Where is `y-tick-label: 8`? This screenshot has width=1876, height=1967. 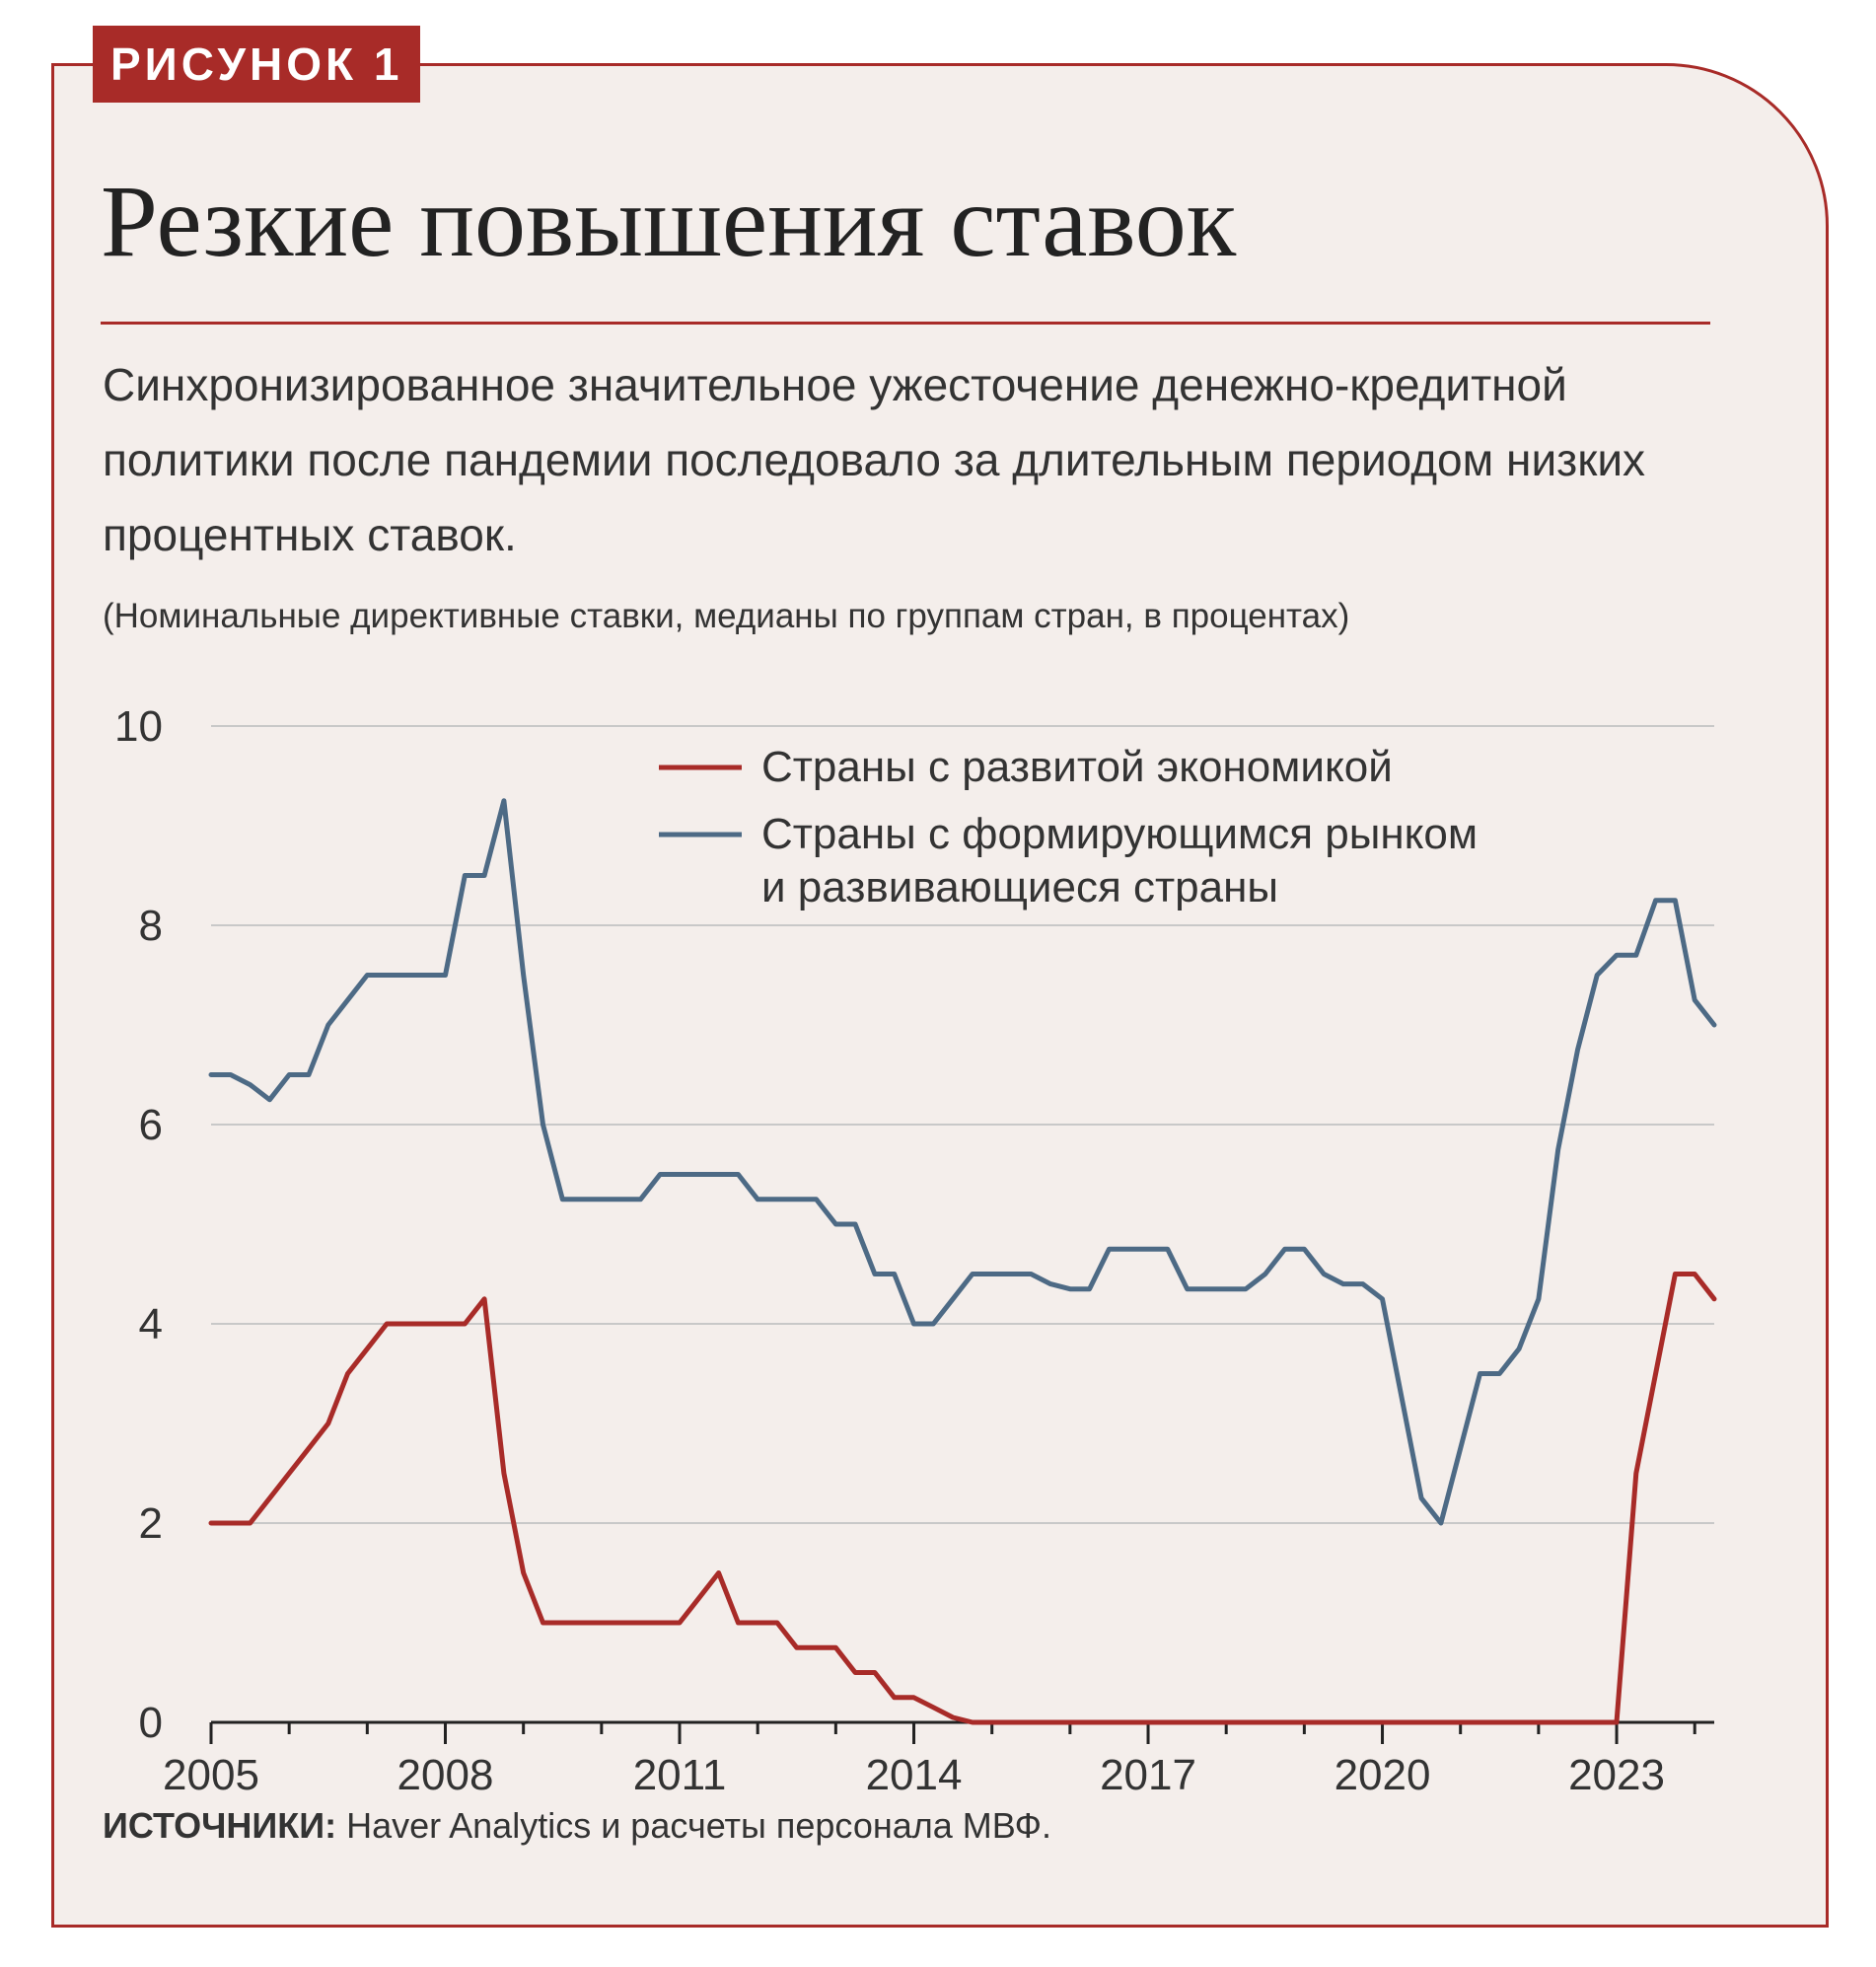
y-tick-label: 8 is located at coordinates (151, 926).